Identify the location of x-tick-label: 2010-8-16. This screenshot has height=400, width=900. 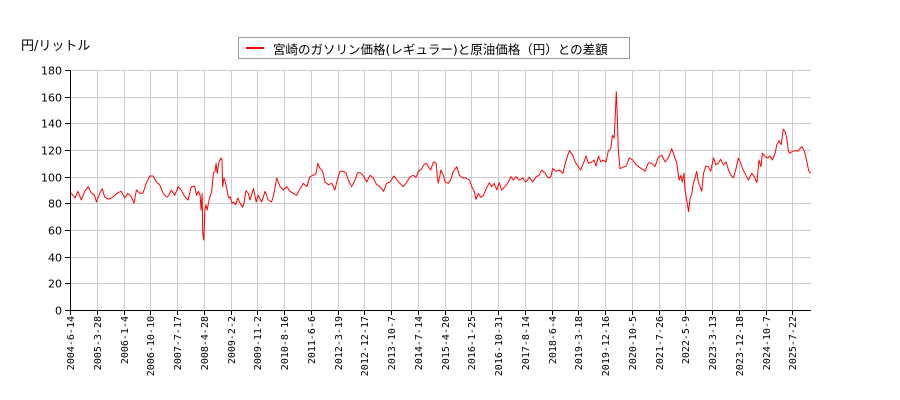
(285, 343).